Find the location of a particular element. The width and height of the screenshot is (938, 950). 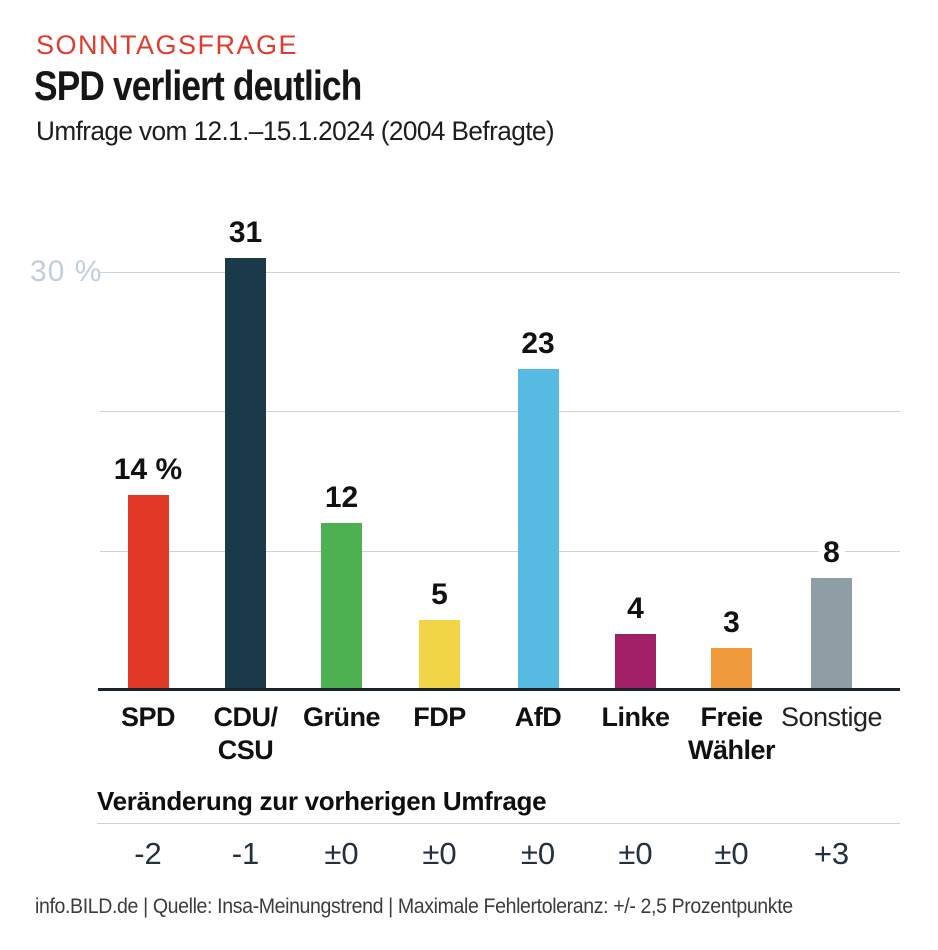

x-label-line: FDP is located at coordinates (439, 717).